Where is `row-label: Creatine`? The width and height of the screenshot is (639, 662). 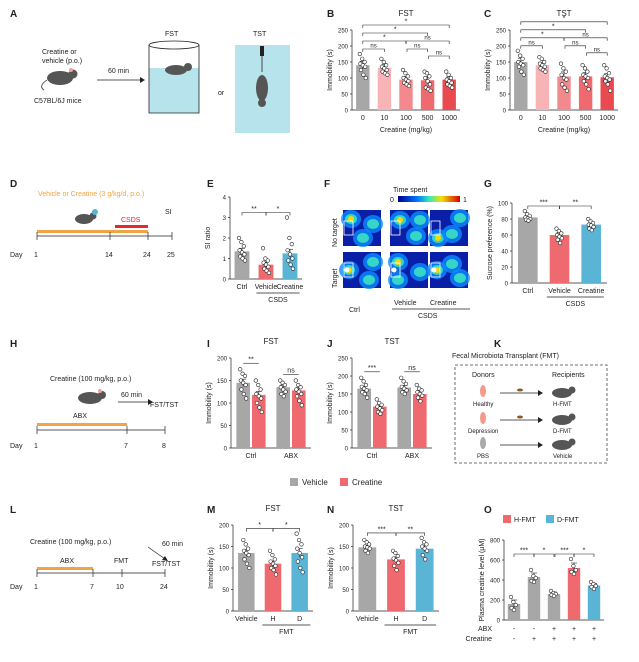 row-label: Creatine is located at coordinates (479, 639).